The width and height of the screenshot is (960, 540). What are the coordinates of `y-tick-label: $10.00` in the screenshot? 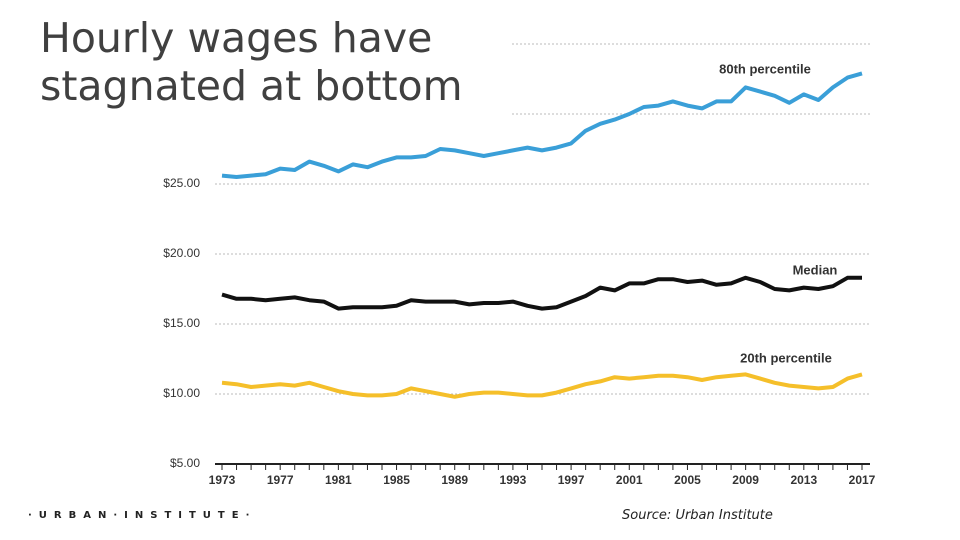 It's located at (181, 393).